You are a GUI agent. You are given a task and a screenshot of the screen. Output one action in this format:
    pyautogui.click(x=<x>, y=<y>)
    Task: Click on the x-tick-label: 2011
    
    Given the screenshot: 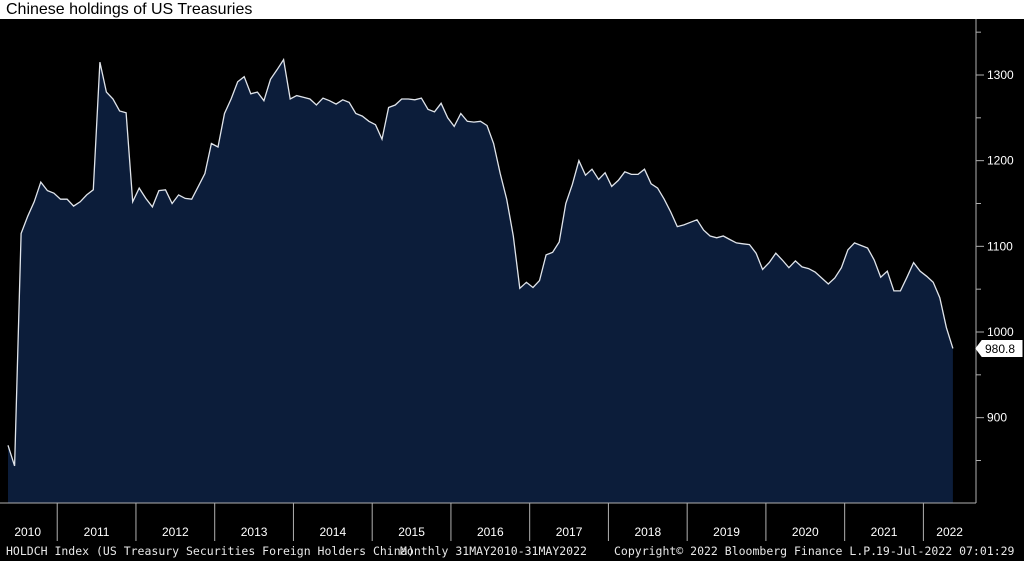 What is the action you would take?
    pyautogui.click(x=97, y=532)
    